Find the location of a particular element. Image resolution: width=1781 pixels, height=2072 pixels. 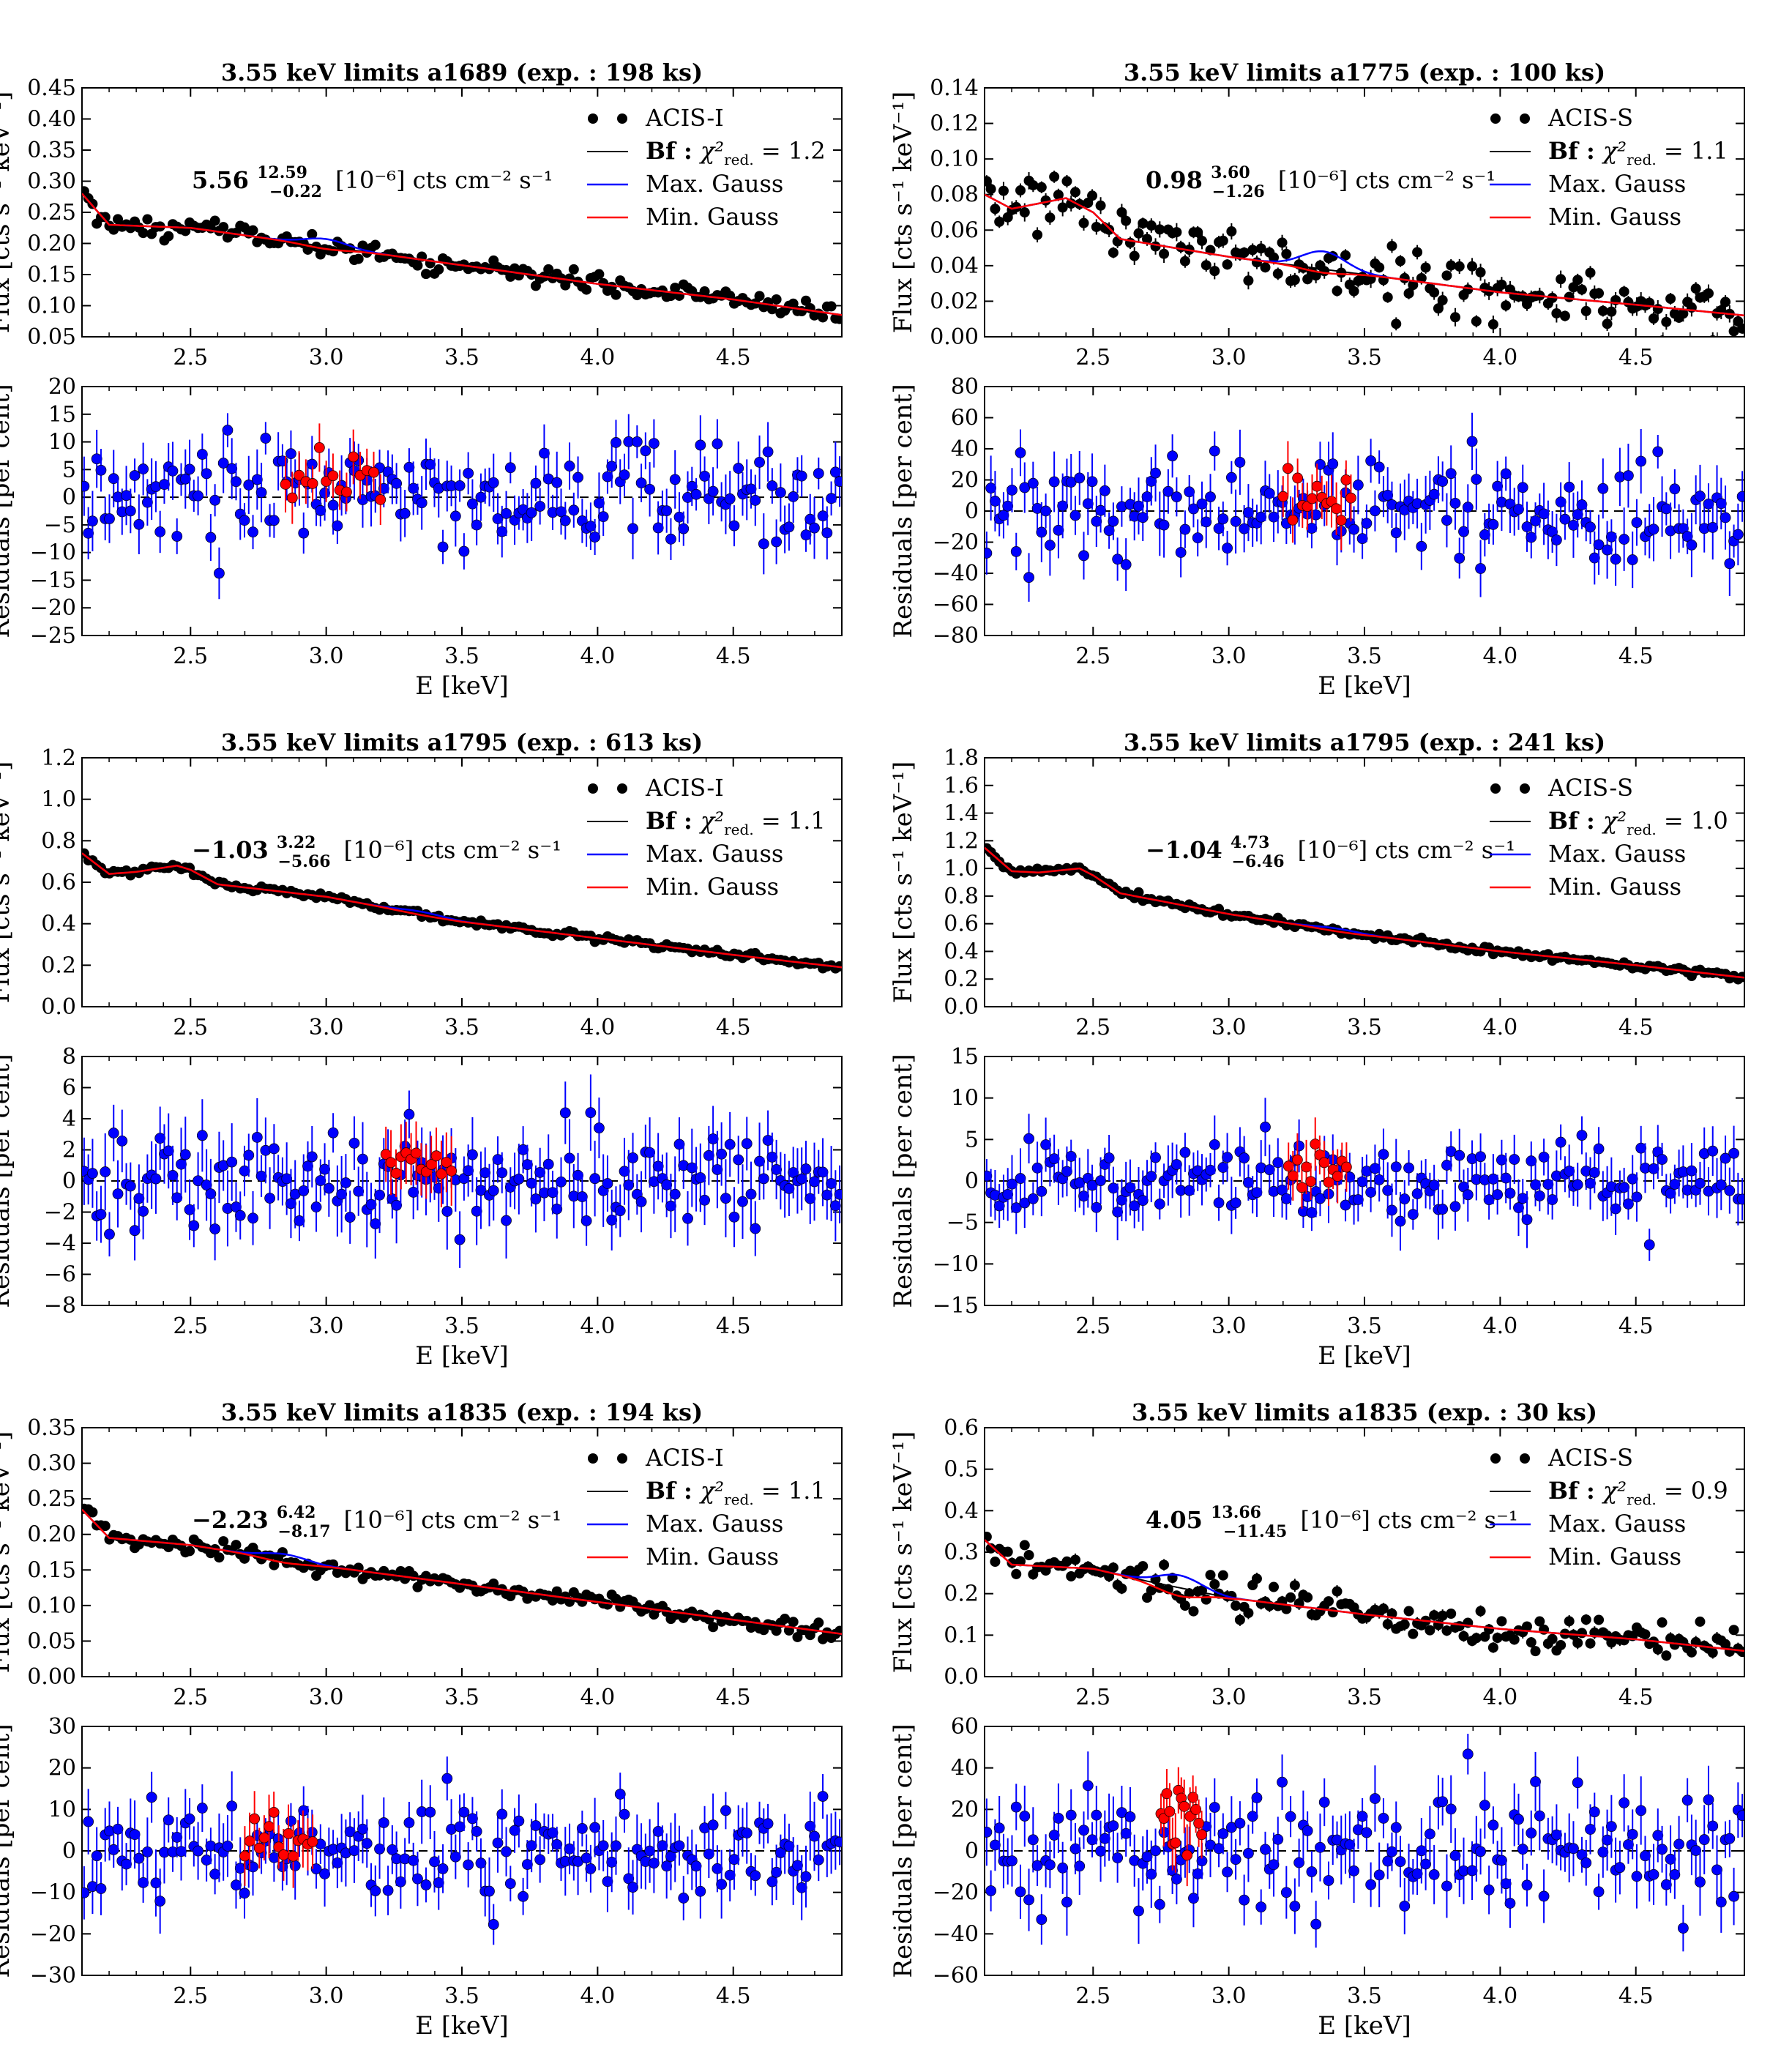

residuals-xtick-label: 4.5 is located at coordinates (733, 1326).